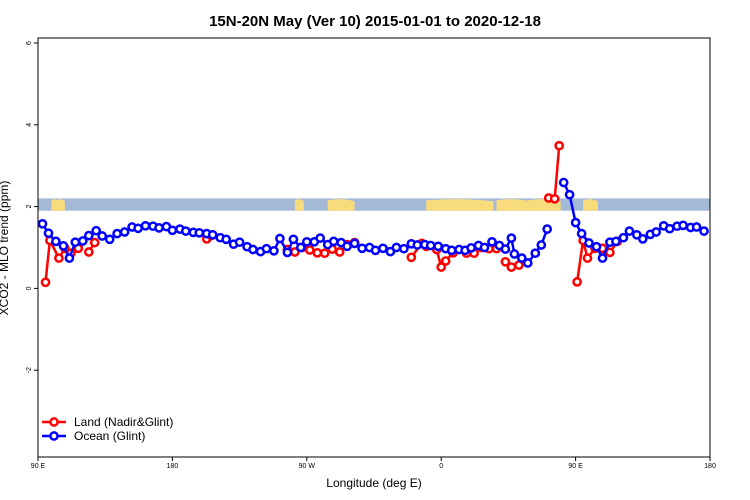 This screenshot has width=750, height=500. I want to click on y-tick-label: 4, so click(29, 125).